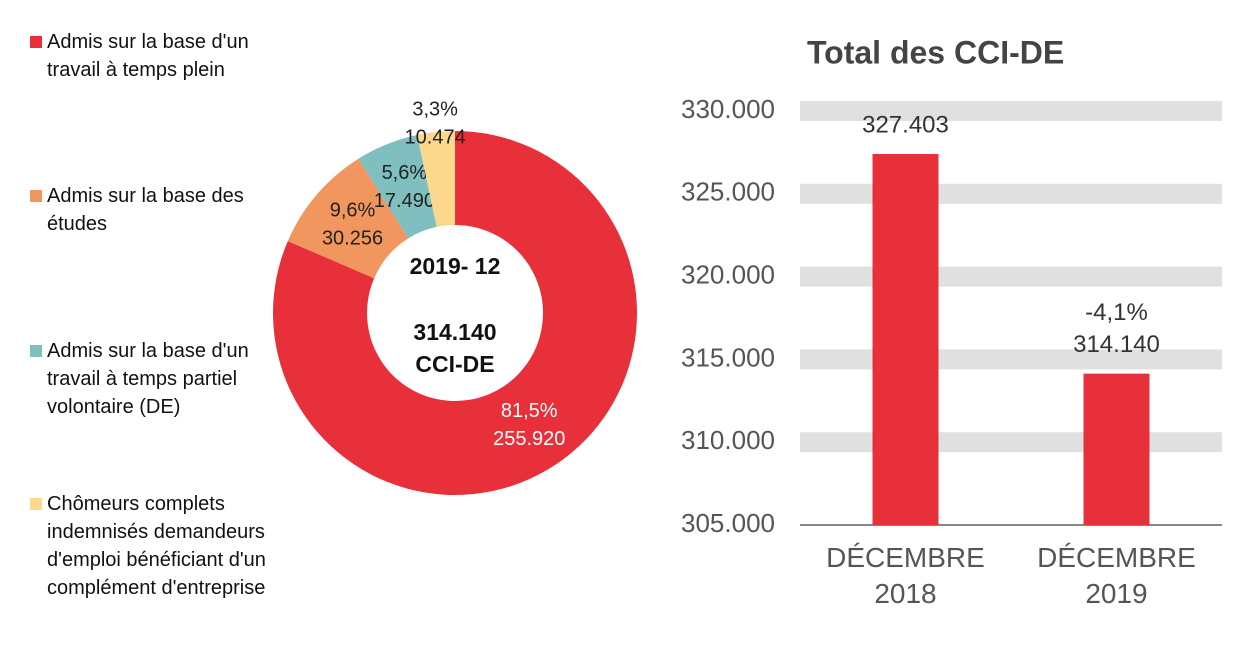 The image size is (1255, 665). What do you see at coordinates (145, 210) in the screenshot?
I see `legend-label: Admis sur la base des études` at bounding box center [145, 210].